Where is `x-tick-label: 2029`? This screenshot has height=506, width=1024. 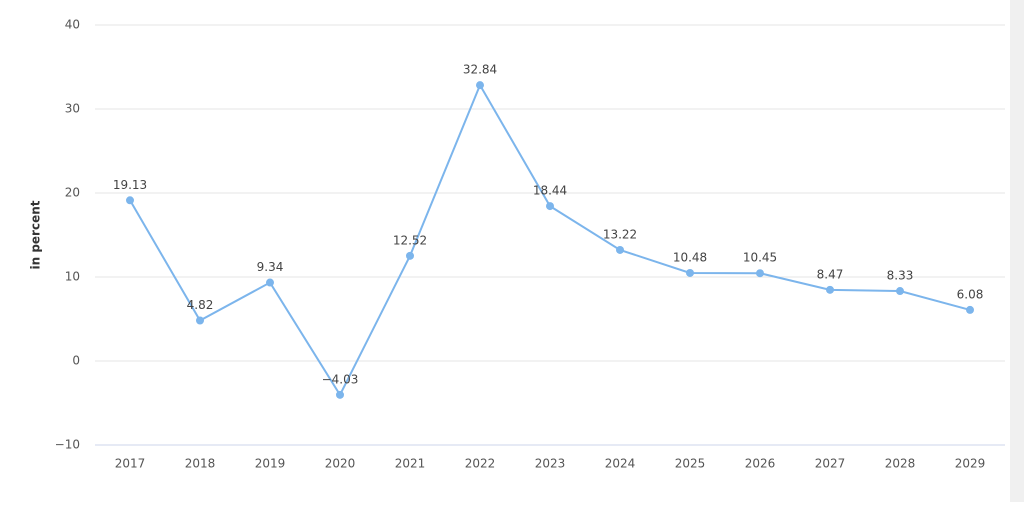
x-tick-label: 2029 is located at coordinates (970, 464).